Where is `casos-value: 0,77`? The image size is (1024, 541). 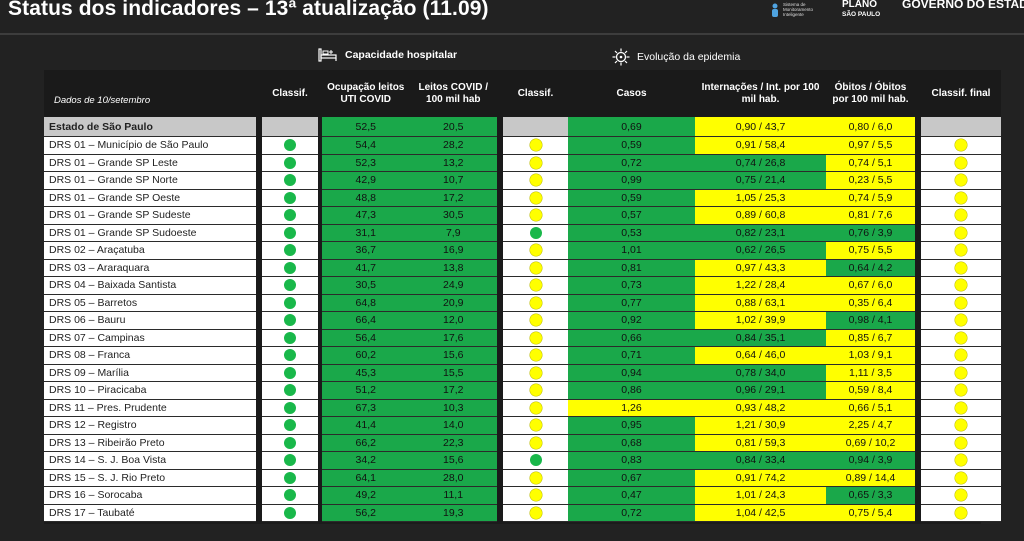 casos-value: 0,77 is located at coordinates (631, 303).